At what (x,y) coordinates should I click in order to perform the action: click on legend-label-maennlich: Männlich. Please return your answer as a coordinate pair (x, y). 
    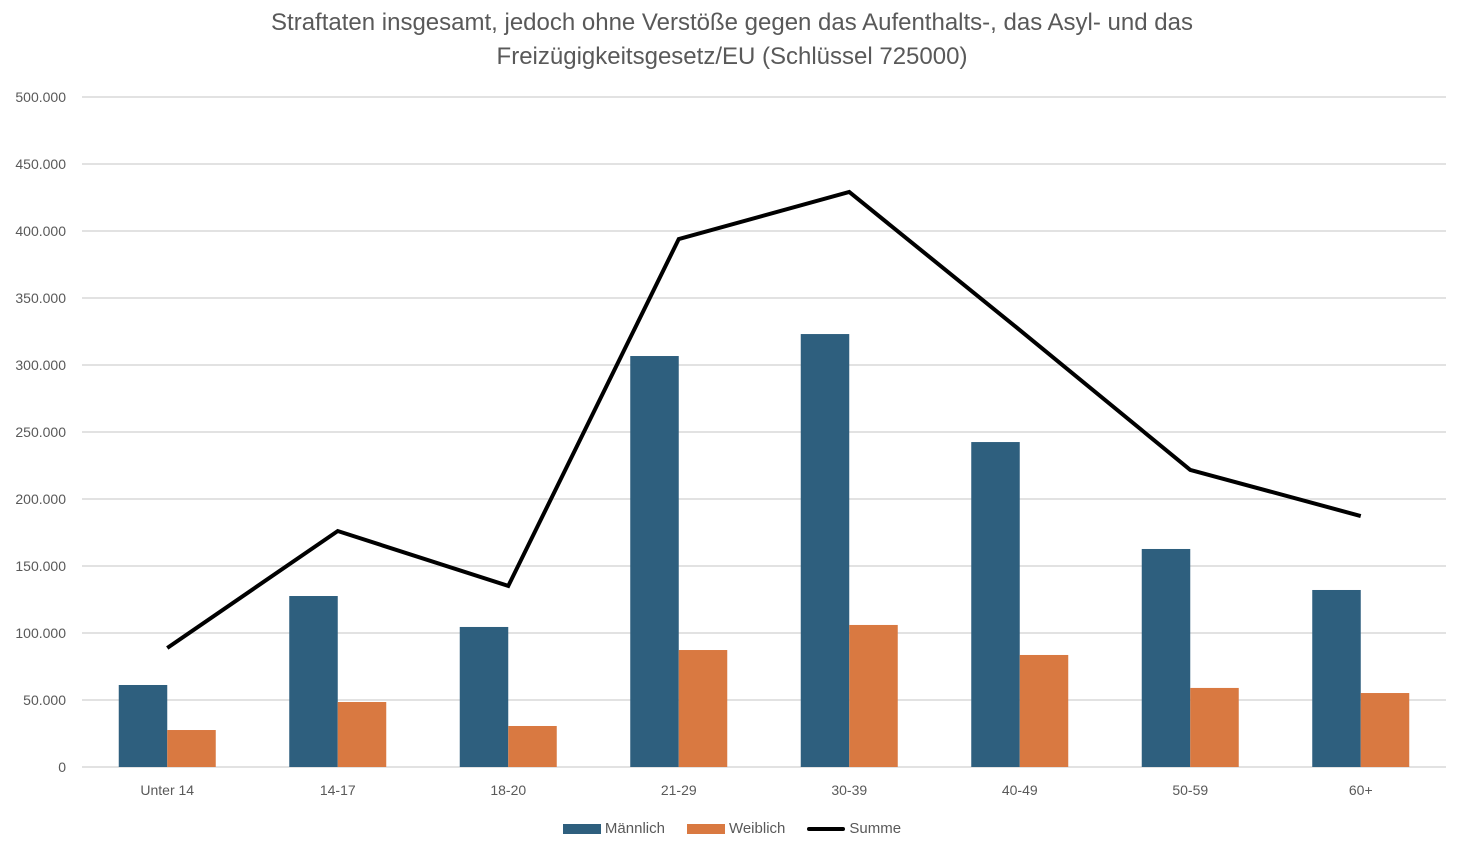
    Looking at the image, I should click on (634, 828).